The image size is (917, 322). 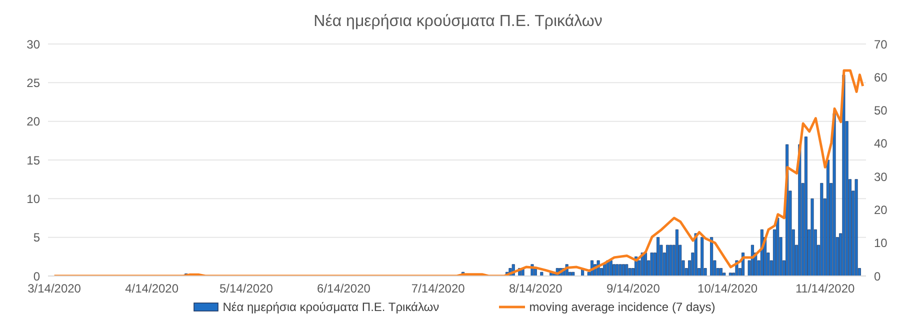 What do you see at coordinates (152, 289) in the screenshot?
I see `x-tick-label: 4/14/2020` at bounding box center [152, 289].